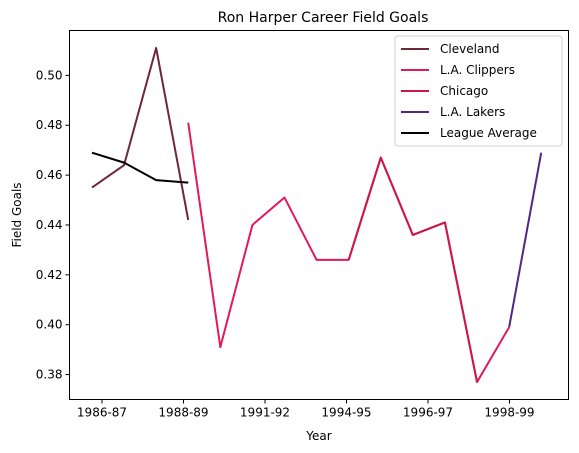  Describe the element at coordinates (470, 49) in the screenshot. I see `legend-label: Cleveland` at that location.